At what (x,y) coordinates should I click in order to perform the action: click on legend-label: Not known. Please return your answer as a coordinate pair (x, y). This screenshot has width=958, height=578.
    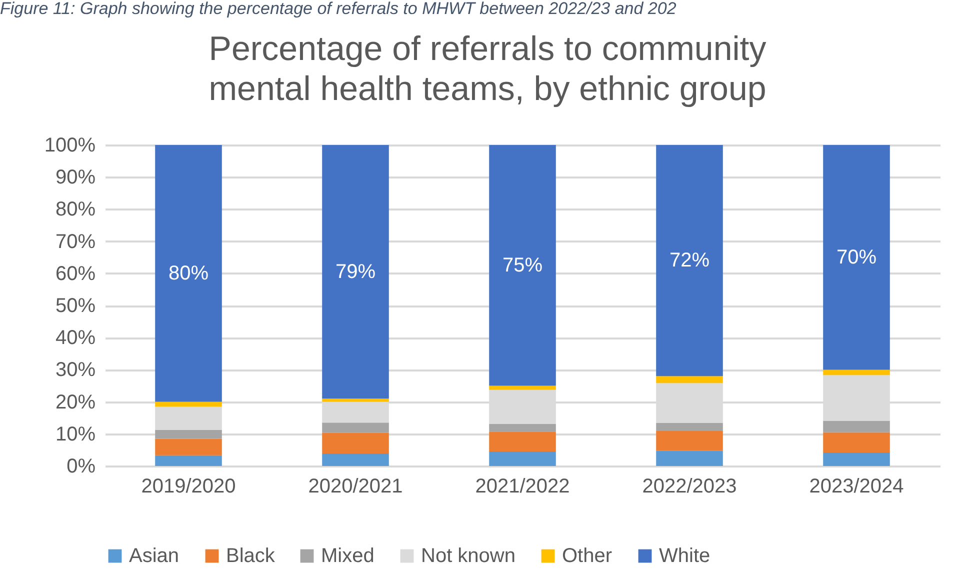
    Looking at the image, I should click on (468, 556).